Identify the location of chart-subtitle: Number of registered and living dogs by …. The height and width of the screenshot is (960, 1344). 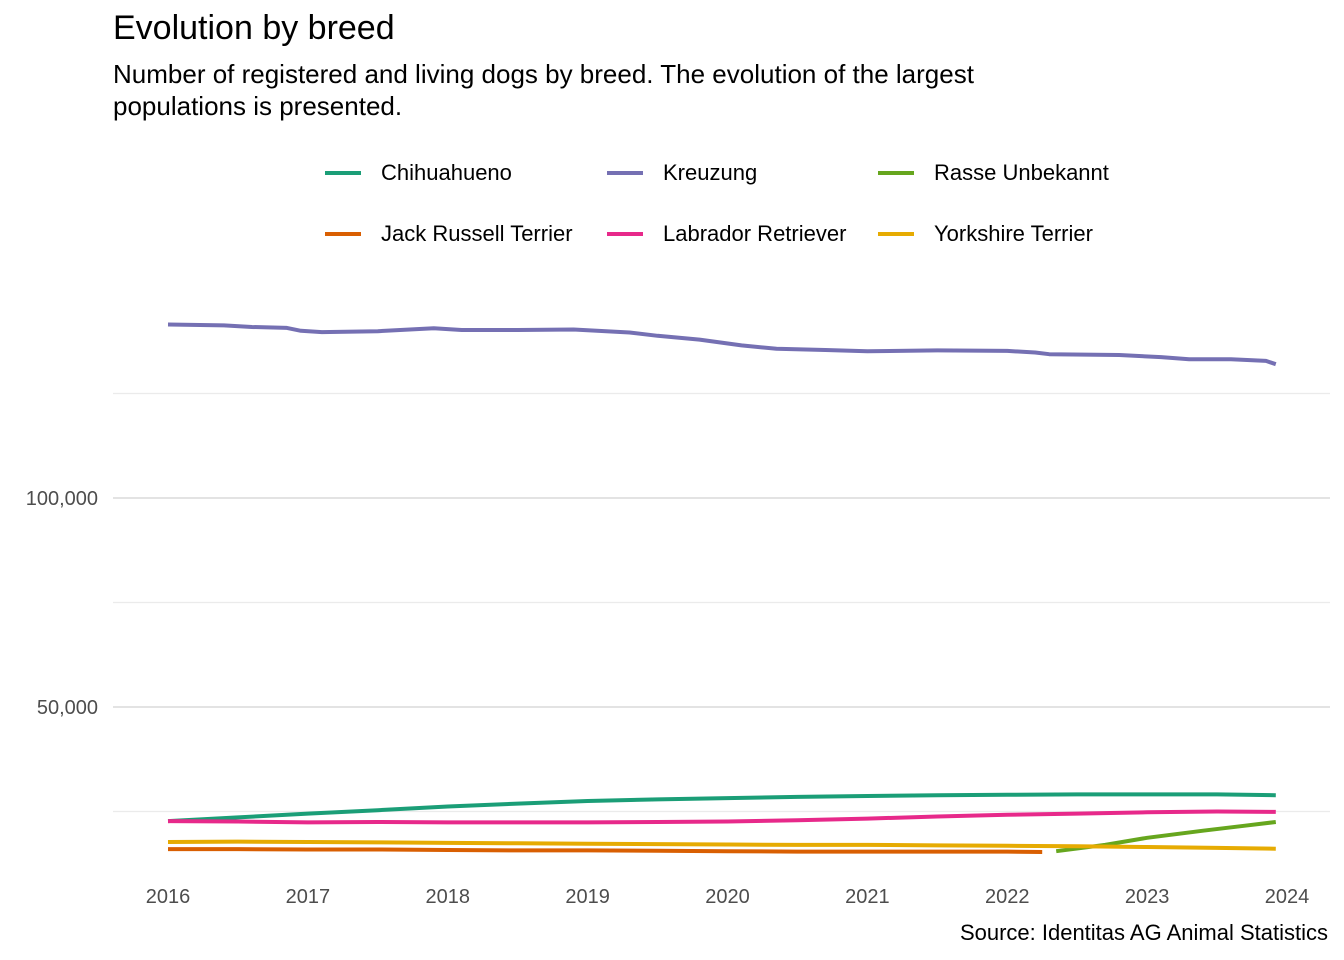
(543, 90).